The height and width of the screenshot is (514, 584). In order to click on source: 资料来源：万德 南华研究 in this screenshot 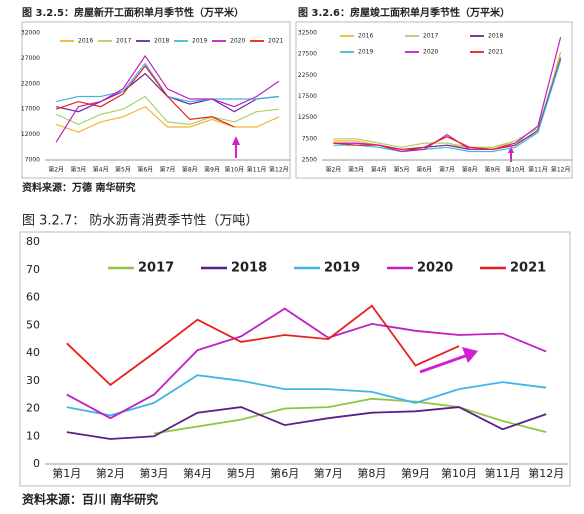, I will do `click(78, 187)`.